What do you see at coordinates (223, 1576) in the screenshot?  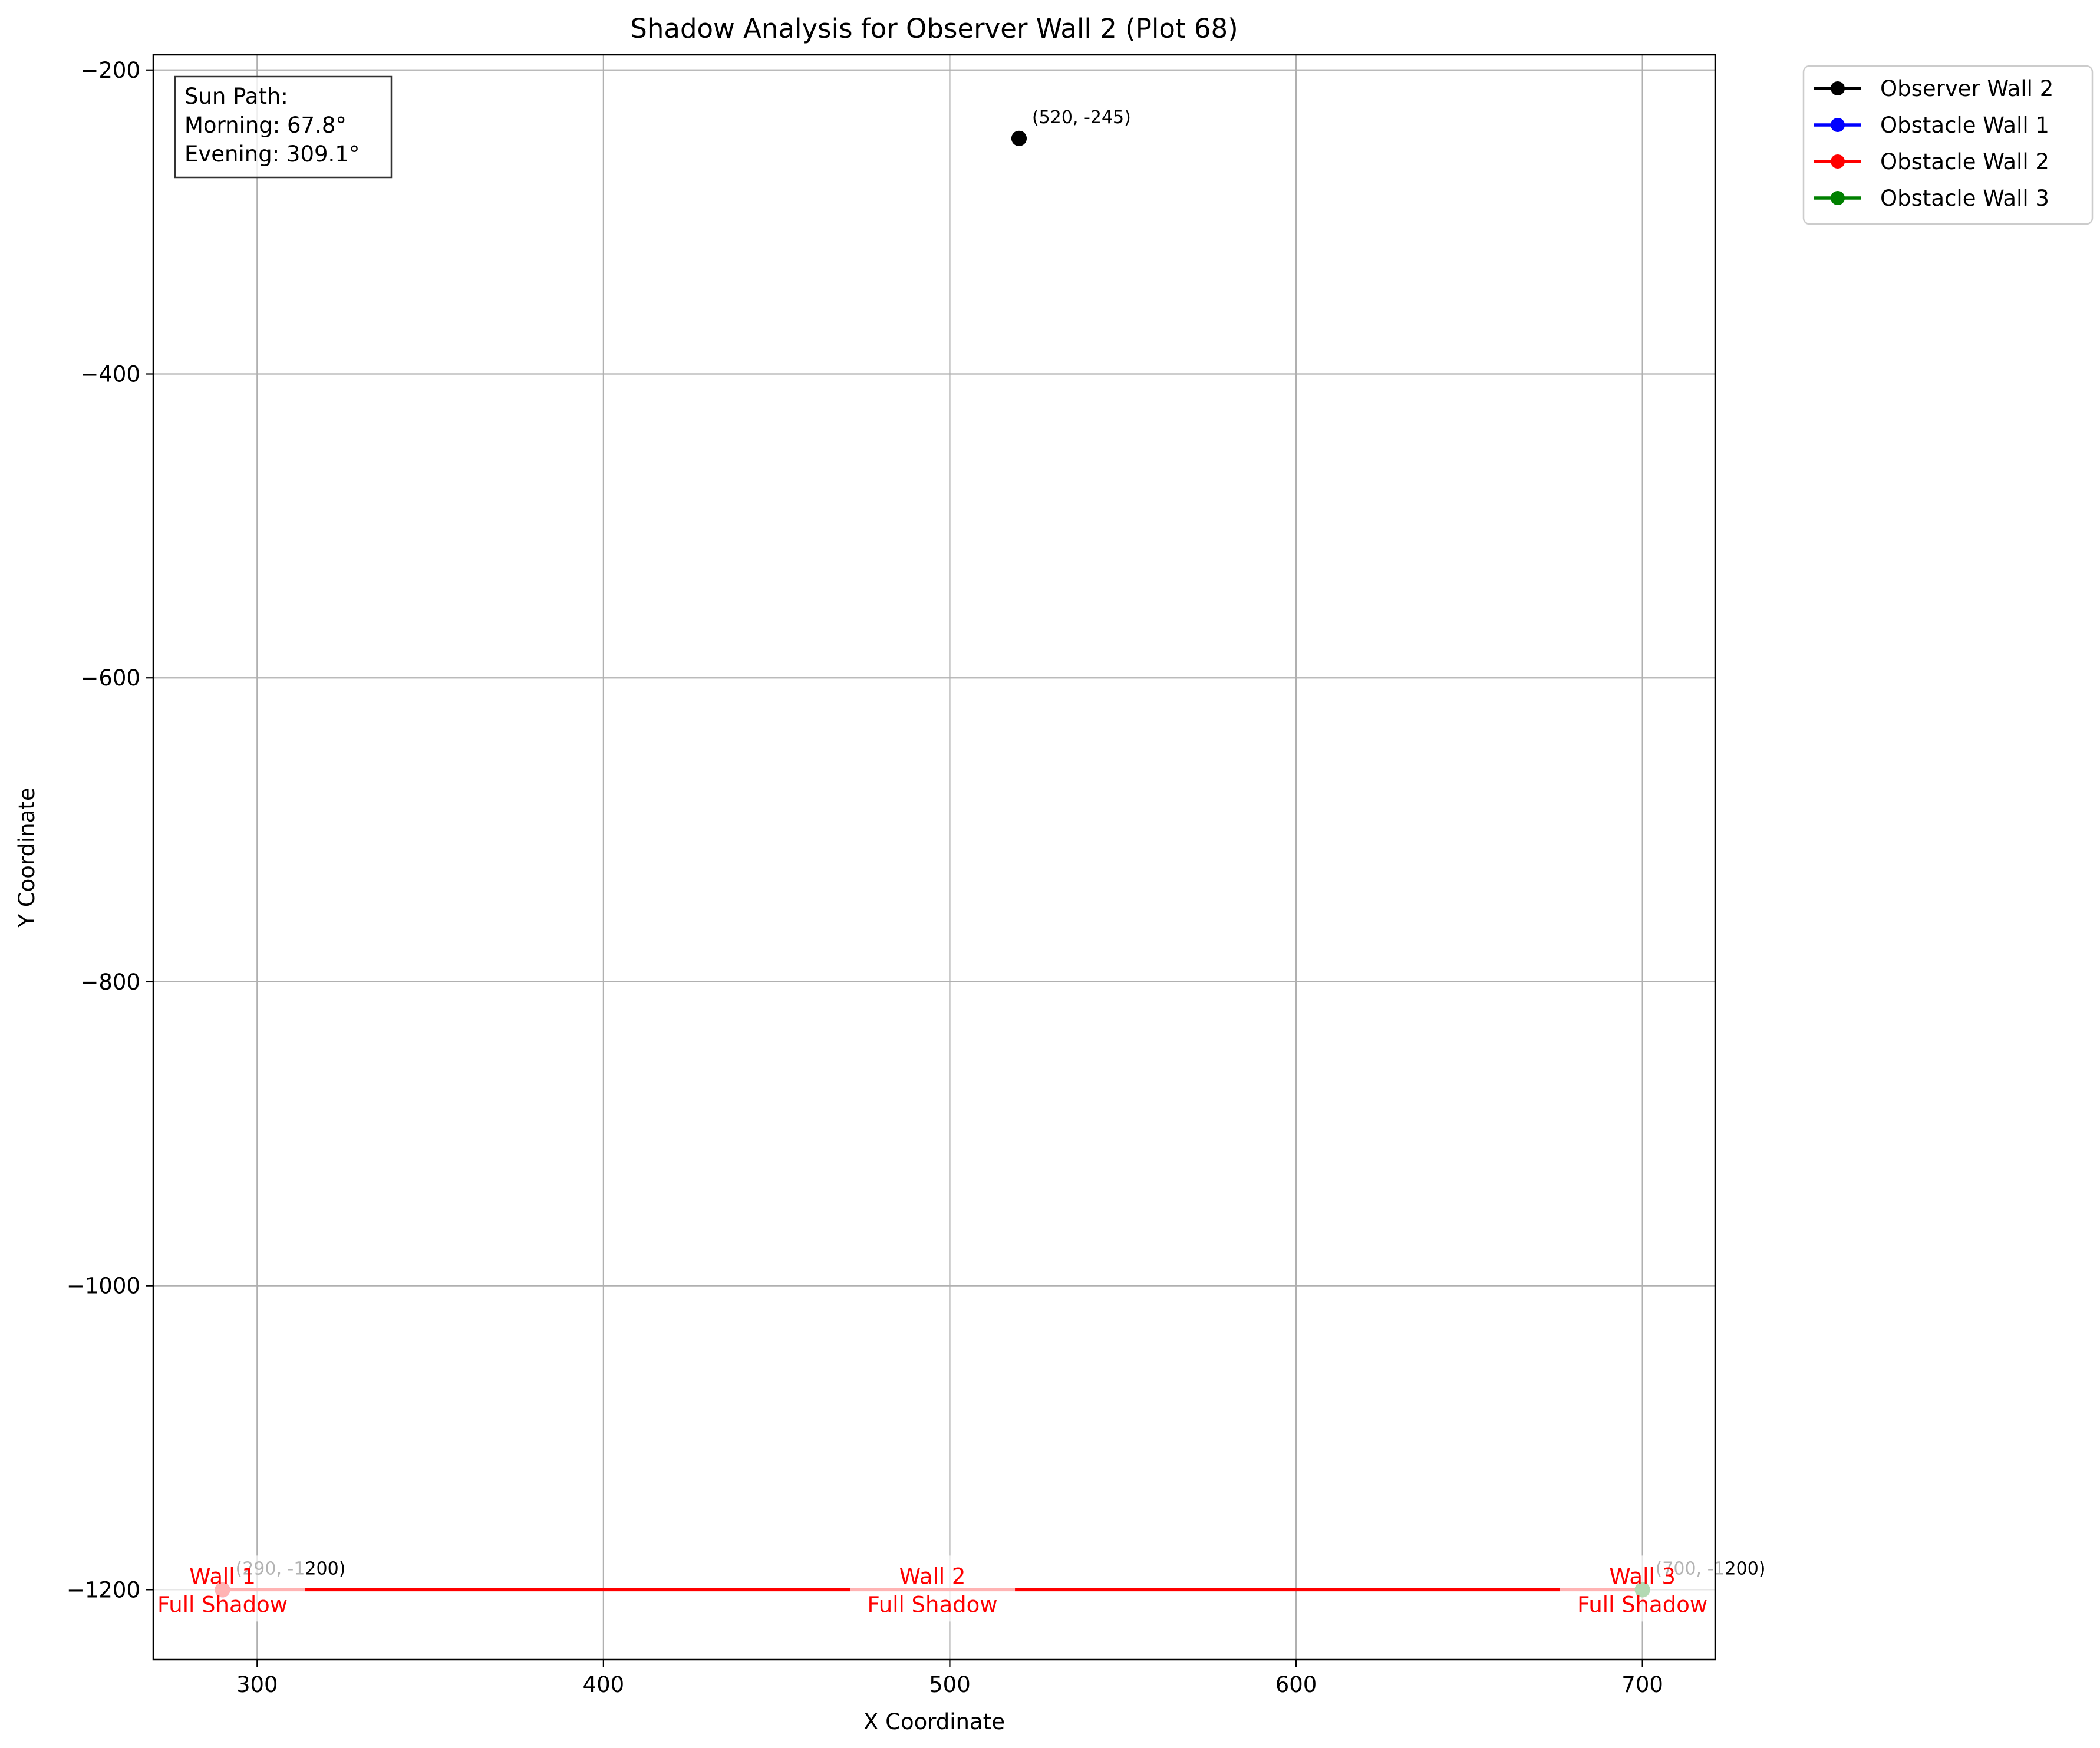 I see `wall-label-name: Wall 1` at bounding box center [223, 1576].